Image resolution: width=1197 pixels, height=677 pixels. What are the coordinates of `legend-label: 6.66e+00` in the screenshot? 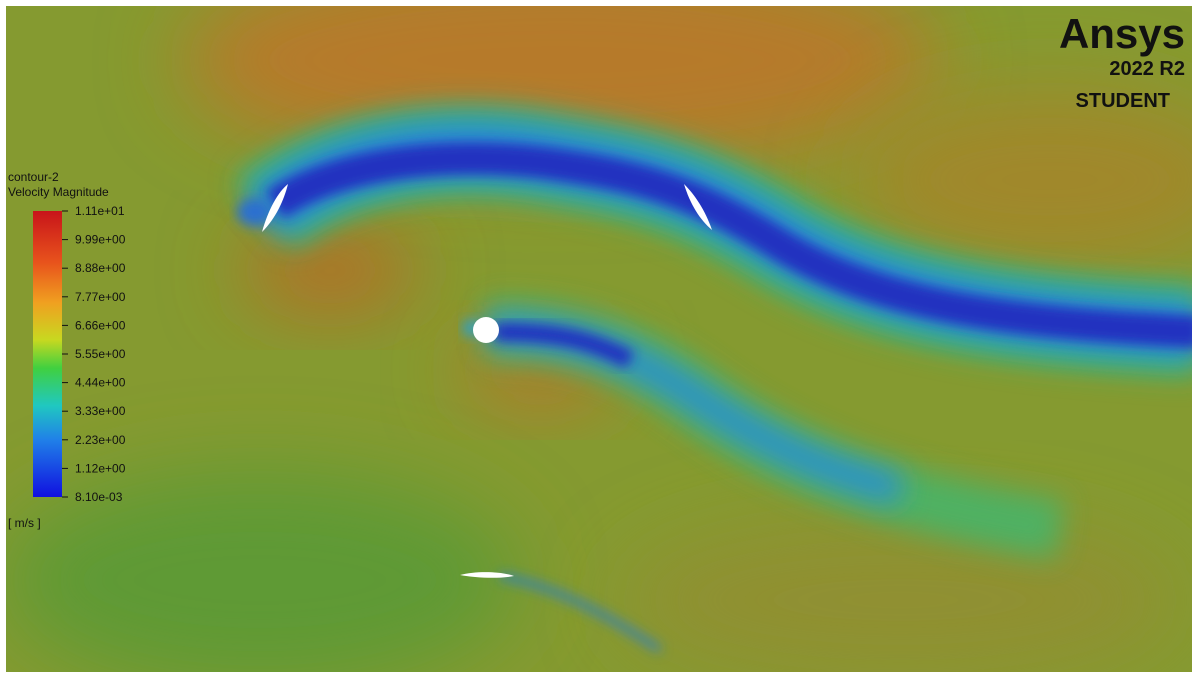 It's located at (100, 325).